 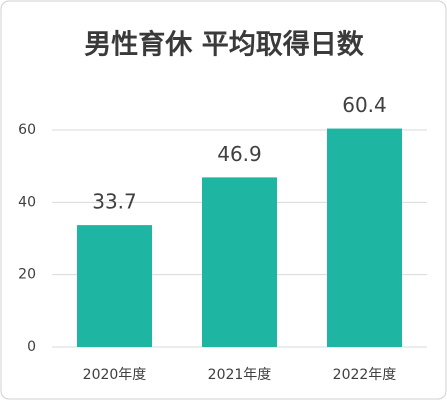 I want to click on x-tick-label: 2021年度, so click(x=240, y=375).